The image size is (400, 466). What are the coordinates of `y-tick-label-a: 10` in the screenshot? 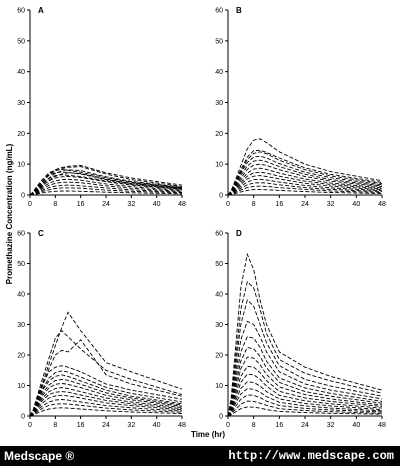 It's located at (21, 165).